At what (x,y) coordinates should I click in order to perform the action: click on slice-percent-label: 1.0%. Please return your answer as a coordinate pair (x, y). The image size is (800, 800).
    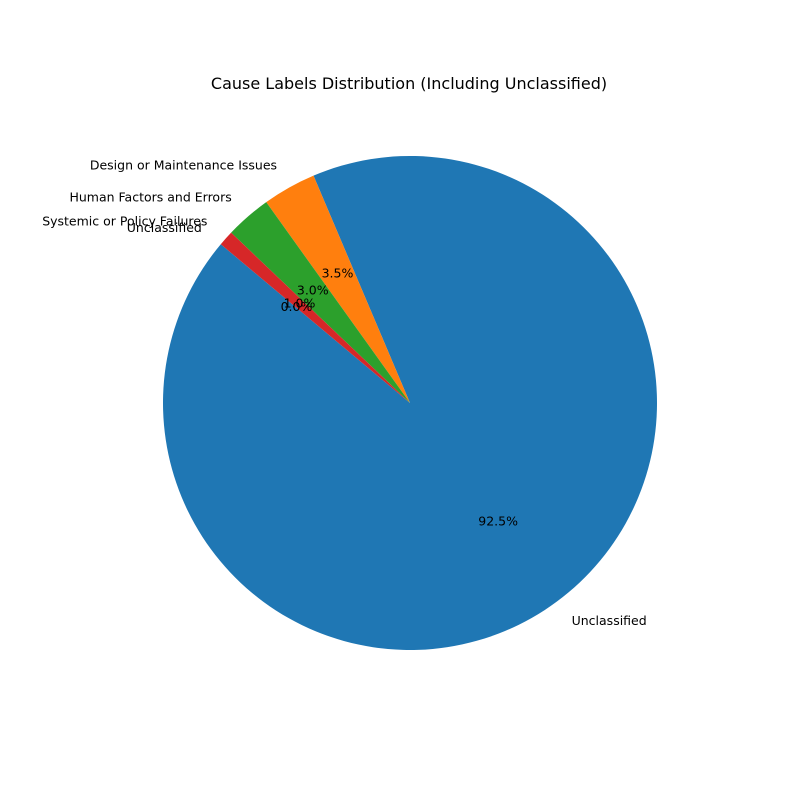
    Looking at the image, I should click on (300, 303).